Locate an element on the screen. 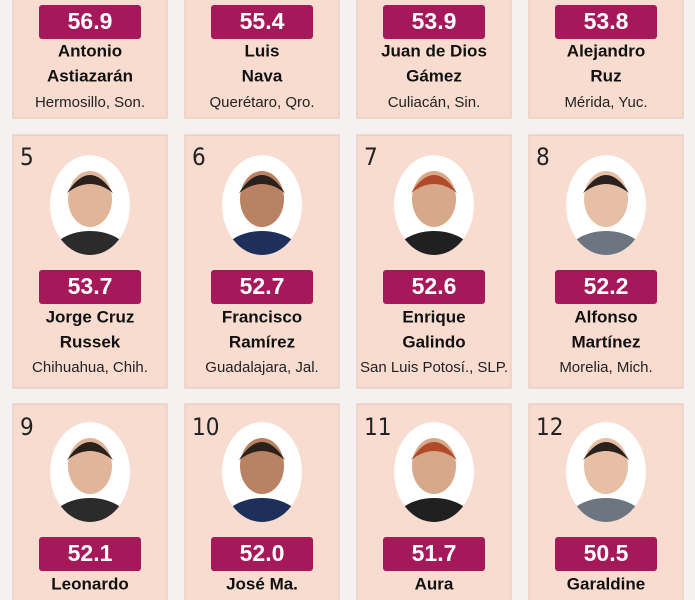 The image size is (695, 600). name-line: Martínez is located at coordinates (606, 341).